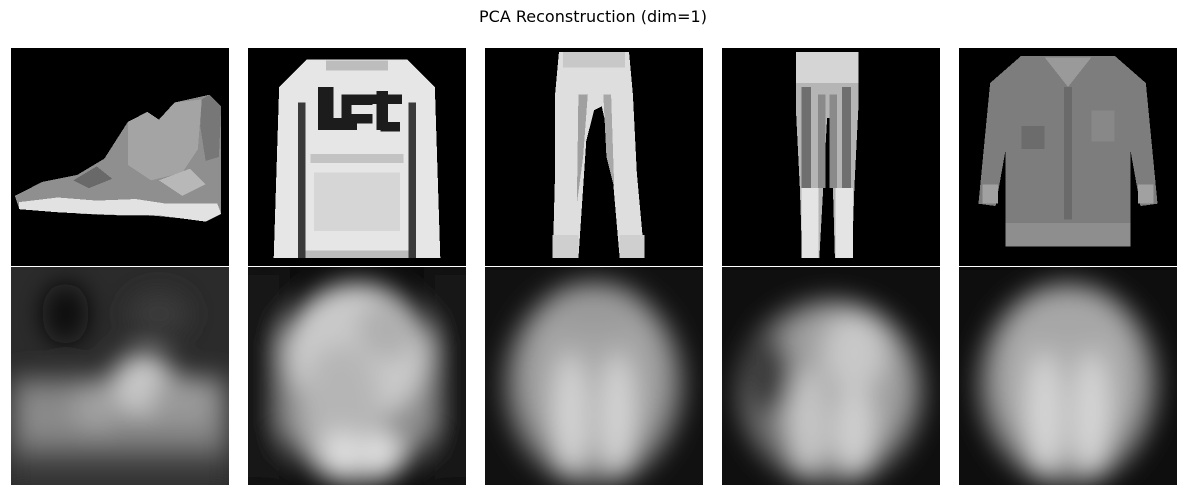 The width and height of the screenshot is (1186, 495). What do you see at coordinates (1068, 157) in the screenshot?
I see `original-shirt-image` at bounding box center [1068, 157].